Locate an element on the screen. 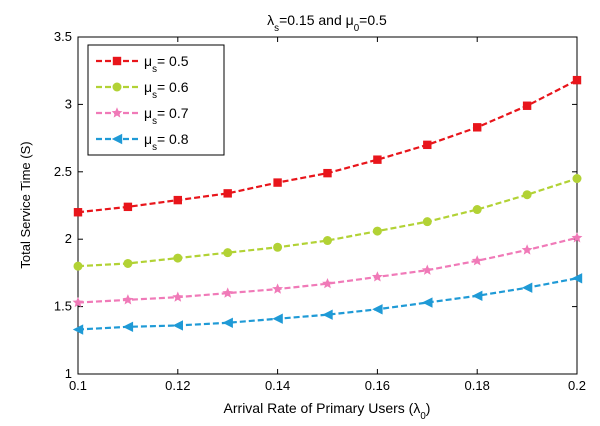 This screenshot has width=600, height=426. y-axis-label: Total Service Time (S) is located at coordinates (25, 204).